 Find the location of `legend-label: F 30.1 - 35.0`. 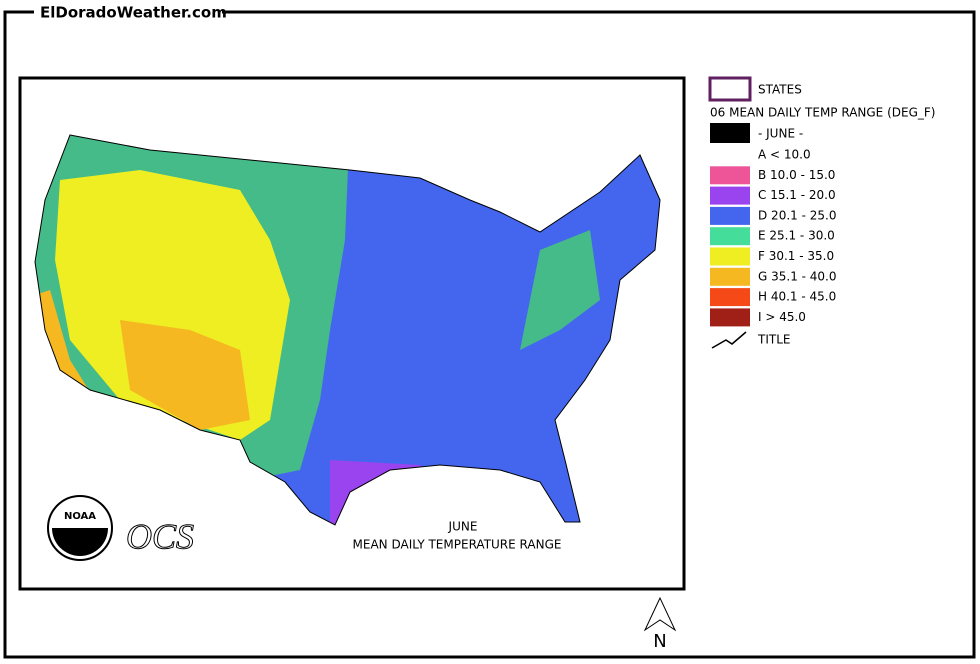

legend-label: F 30.1 - 35.0 is located at coordinates (796, 256).